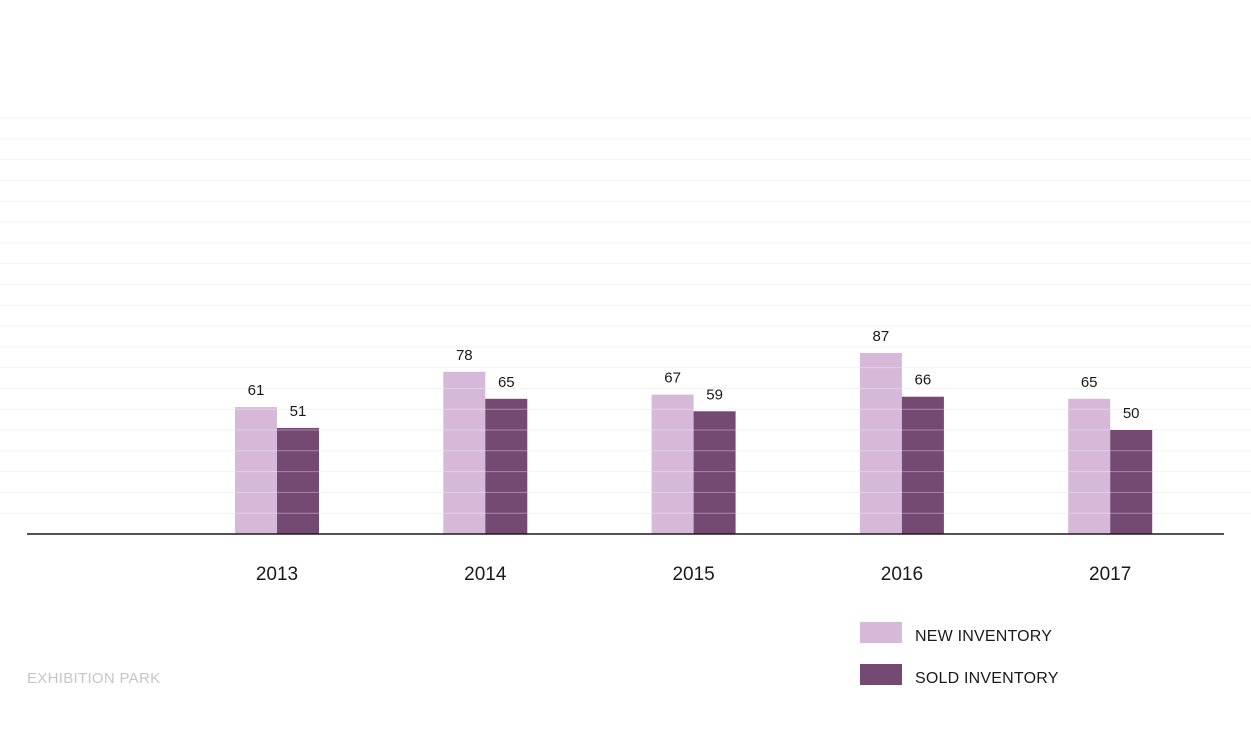  Describe the element at coordinates (298, 411) in the screenshot. I see `data-label-sold-inventory-2013: 51` at that location.